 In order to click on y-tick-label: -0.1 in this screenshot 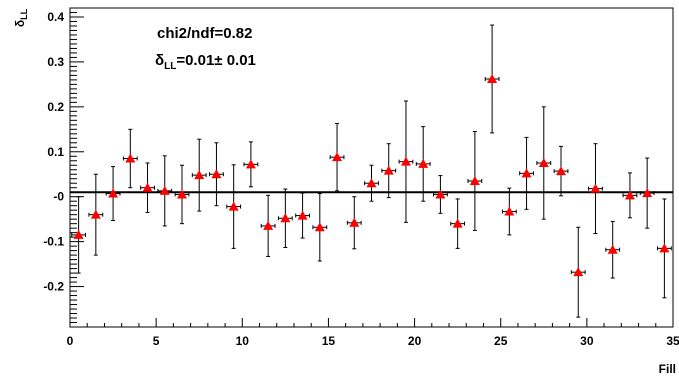, I will do `click(53, 242)`.